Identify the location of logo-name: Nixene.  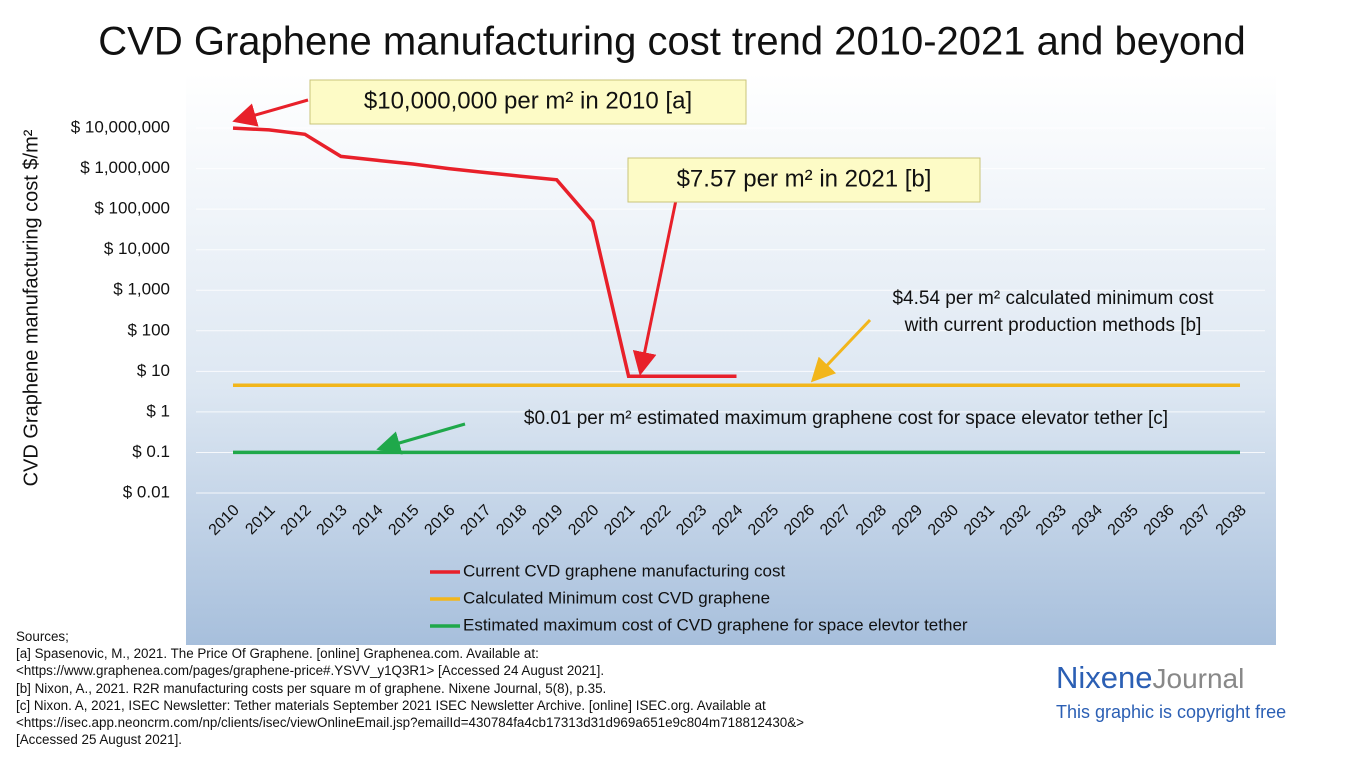
(1104, 677).